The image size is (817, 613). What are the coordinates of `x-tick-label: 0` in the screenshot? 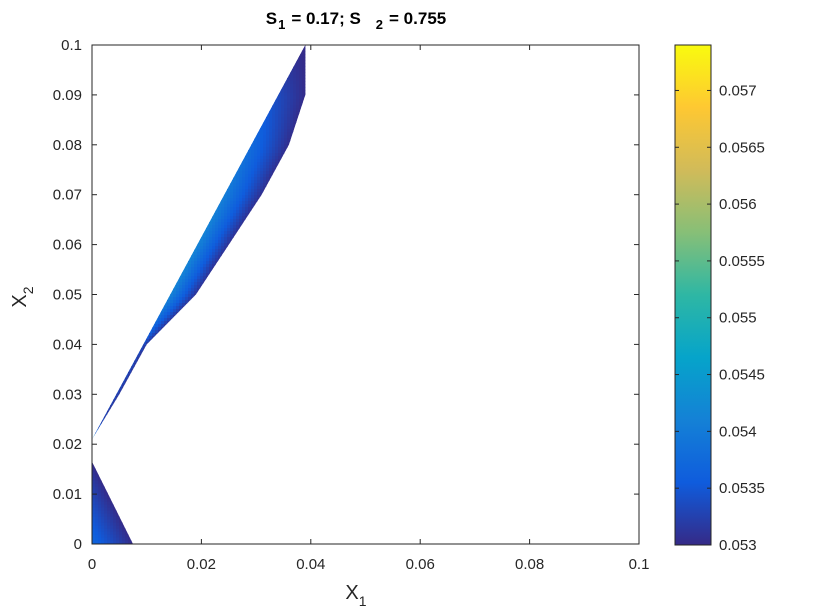 It's located at (92, 564).